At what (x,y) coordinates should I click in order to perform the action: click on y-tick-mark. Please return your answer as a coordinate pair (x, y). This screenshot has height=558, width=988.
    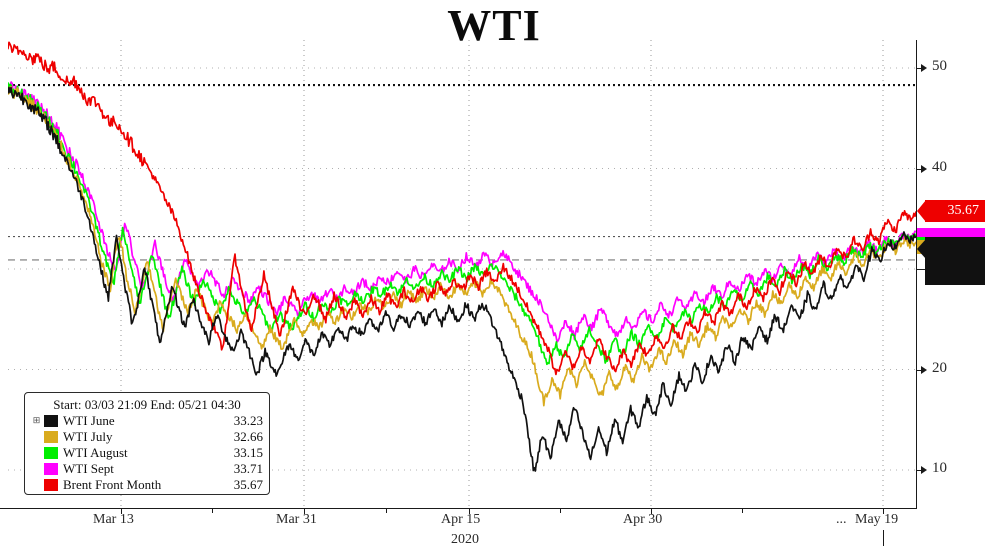
    Looking at the image, I should click on (921, 269).